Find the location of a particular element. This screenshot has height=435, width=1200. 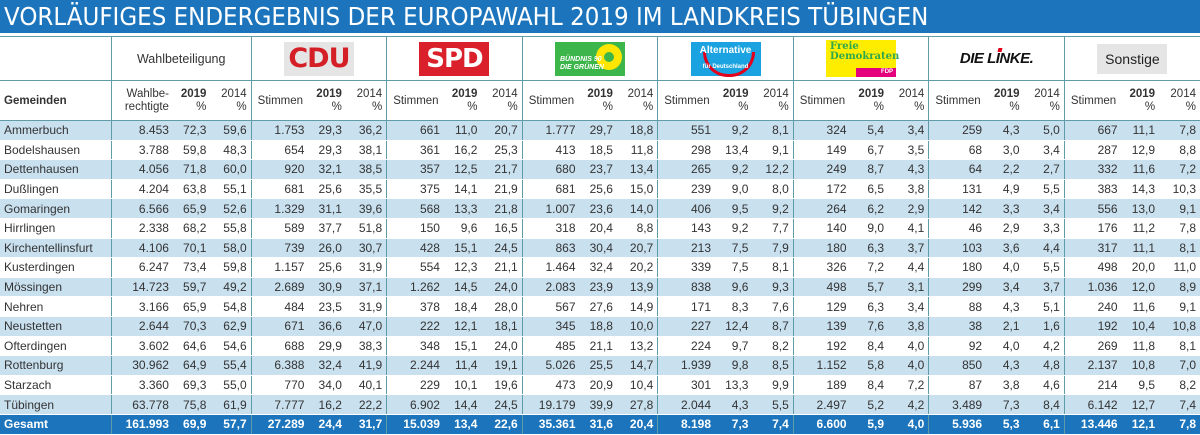

sonst-votes: 498 is located at coordinates (1092, 267).